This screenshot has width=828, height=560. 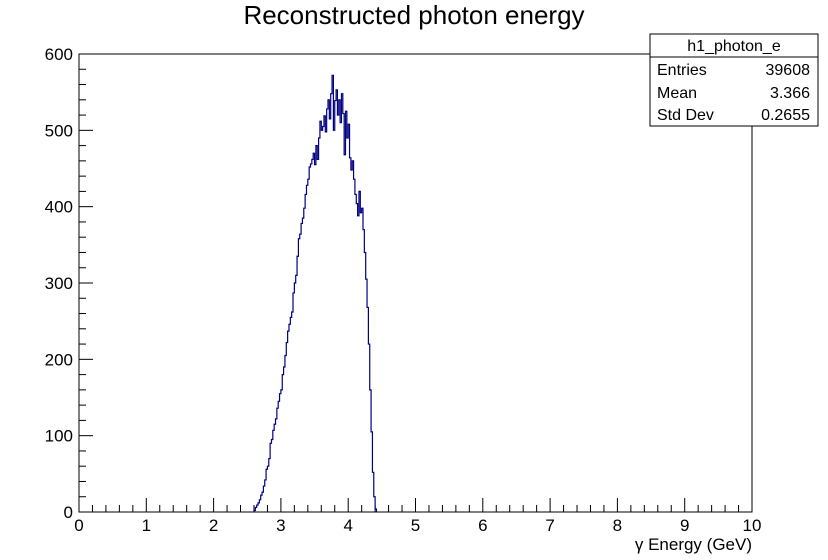 I want to click on x-tick-label: 1, so click(x=146, y=525).